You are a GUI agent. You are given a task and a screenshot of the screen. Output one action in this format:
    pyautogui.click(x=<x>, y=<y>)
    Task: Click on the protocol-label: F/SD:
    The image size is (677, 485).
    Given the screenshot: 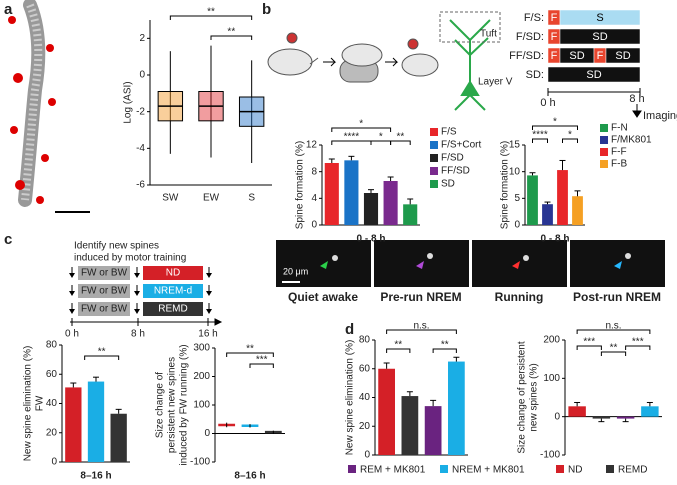 What is the action you would take?
    pyautogui.click(x=530, y=37)
    